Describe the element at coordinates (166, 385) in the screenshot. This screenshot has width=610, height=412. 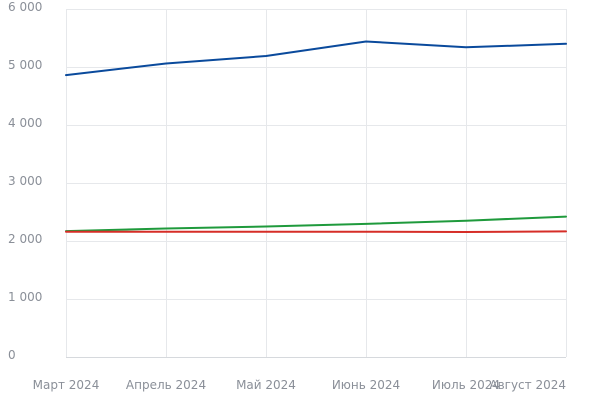
I see `x-tick-label: Апрель 2024` at that location.